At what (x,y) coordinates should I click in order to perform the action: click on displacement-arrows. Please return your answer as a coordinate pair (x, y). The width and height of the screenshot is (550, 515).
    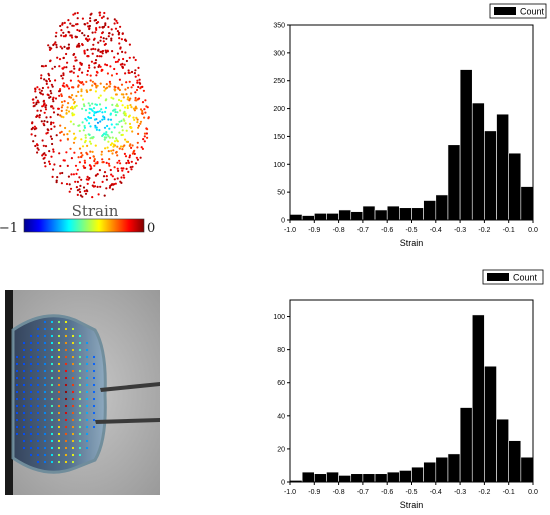
    Looking at the image, I should click on (55, 392).